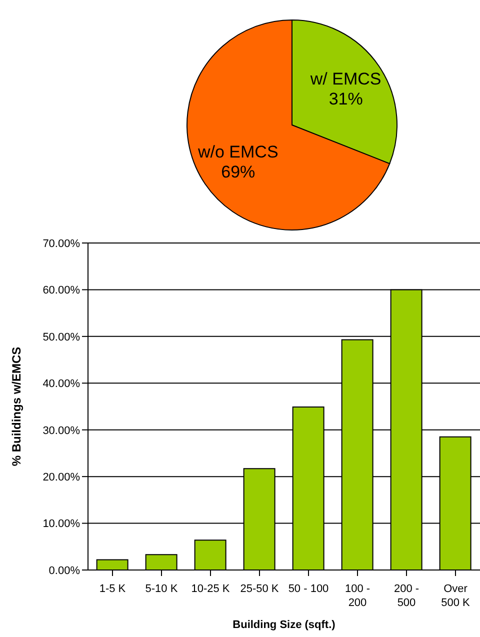 Image resolution: width=480 pixels, height=637 pixels. I want to click on y-tick-label: 50.00%, so click(61, 337).